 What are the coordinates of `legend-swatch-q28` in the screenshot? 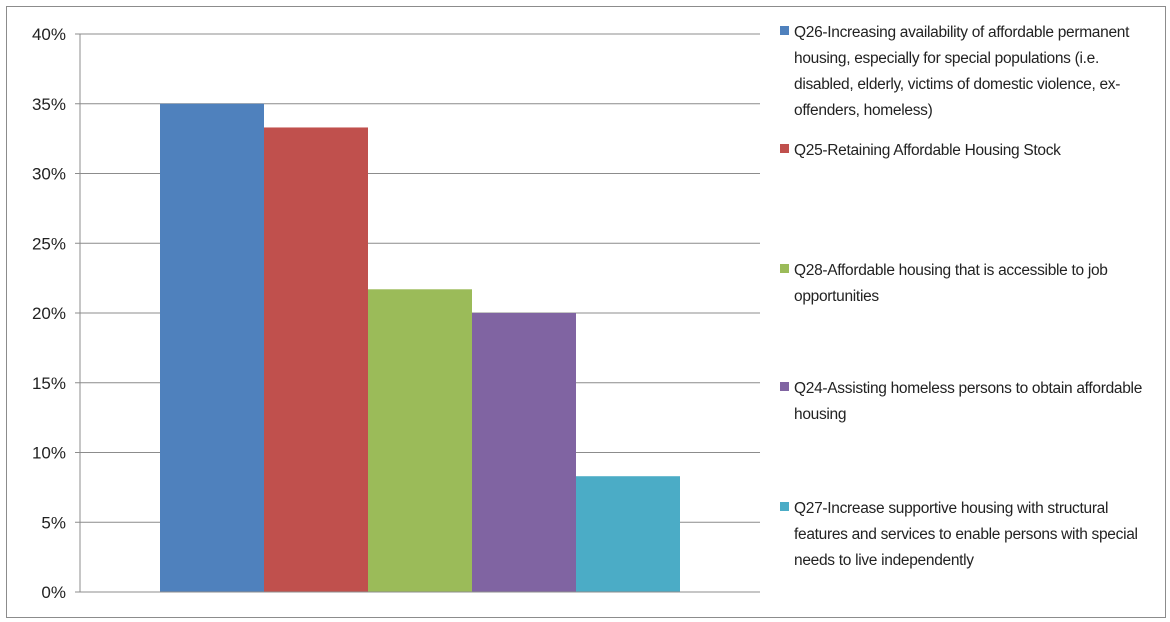 It's located at (784, 268).